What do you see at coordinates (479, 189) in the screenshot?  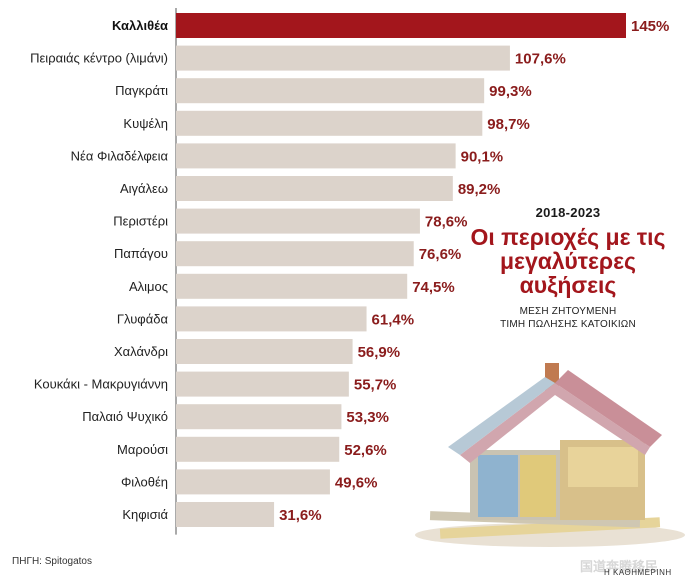 I see `value-label-5: 89,2%` at bounding box center [479, 189].